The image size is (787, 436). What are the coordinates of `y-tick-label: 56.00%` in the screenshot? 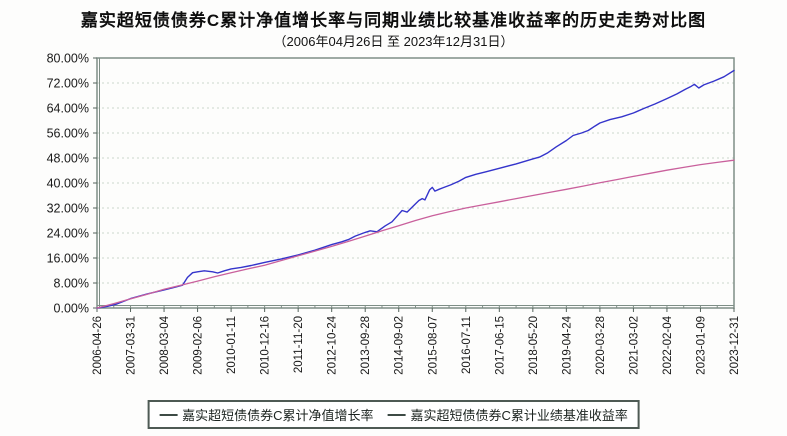 It's located at (68, 134).